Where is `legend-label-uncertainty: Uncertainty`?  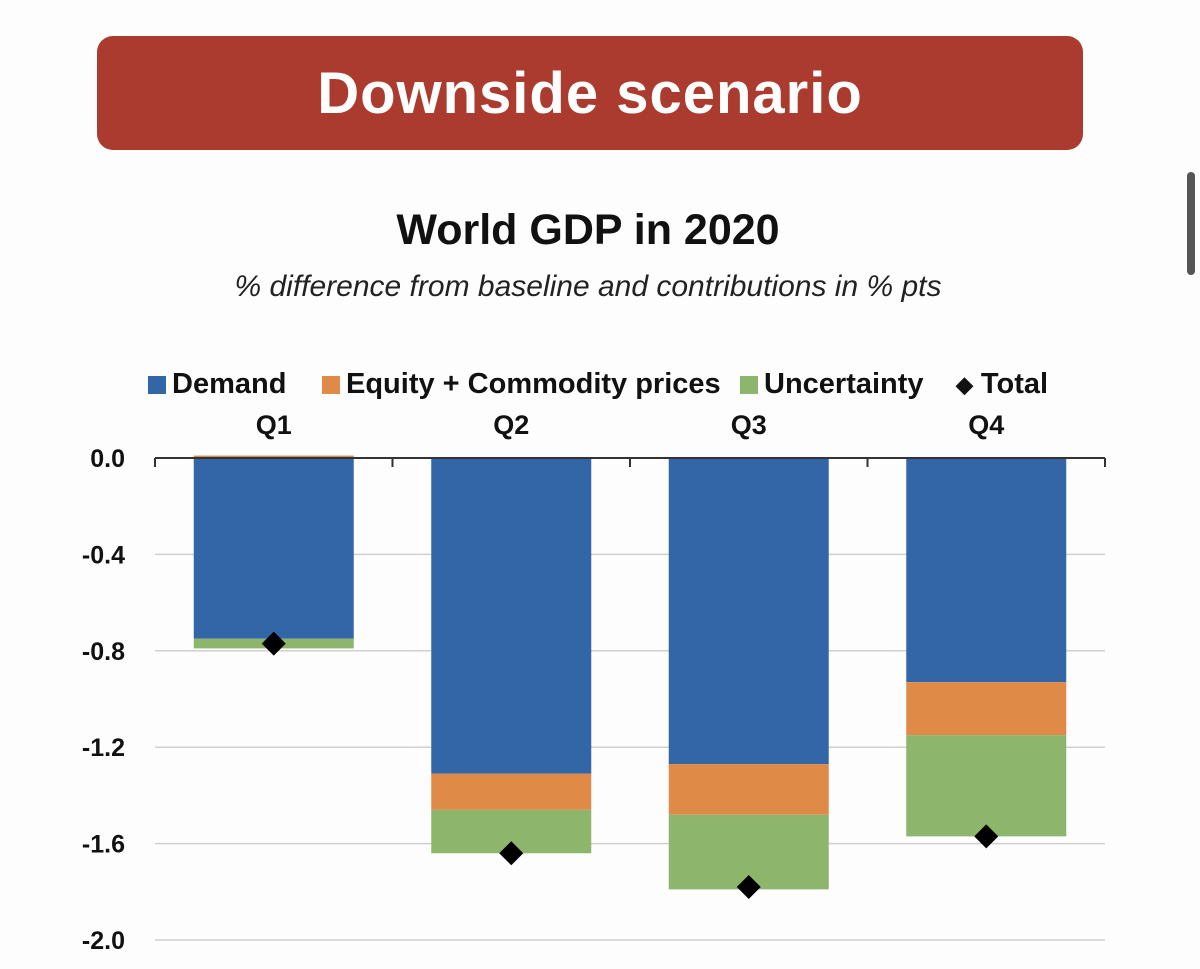 legend-label-uncertainty: Uncertainty is located at coordinates (844, 384).